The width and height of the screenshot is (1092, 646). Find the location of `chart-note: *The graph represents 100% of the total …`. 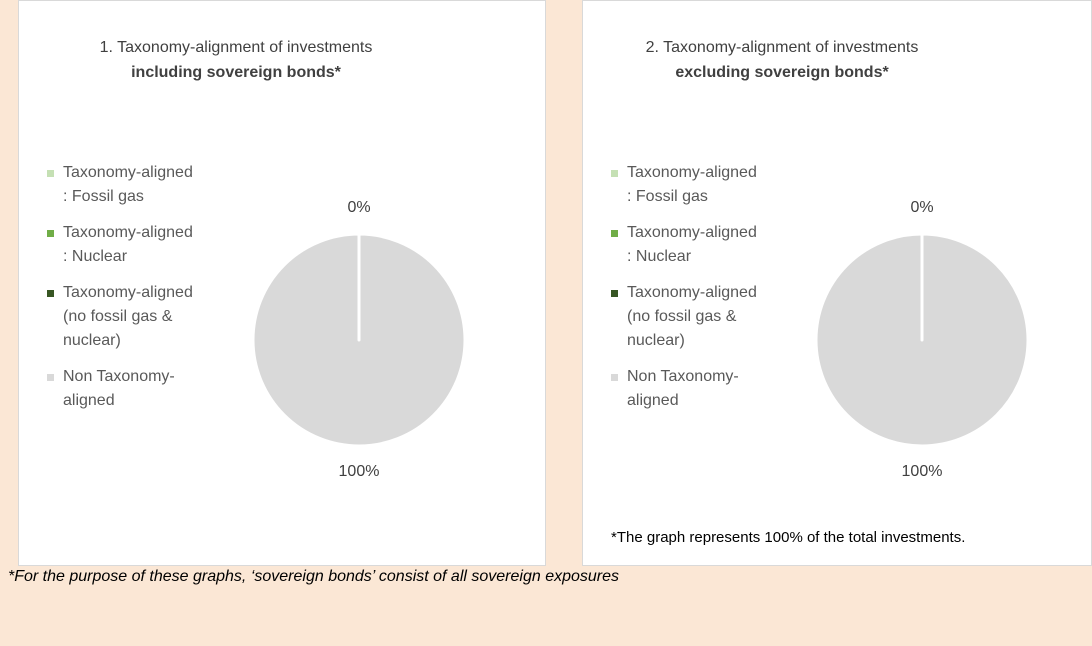

chart-note: *The graph represents 100% of the total … is located at coordinates (788, 537).